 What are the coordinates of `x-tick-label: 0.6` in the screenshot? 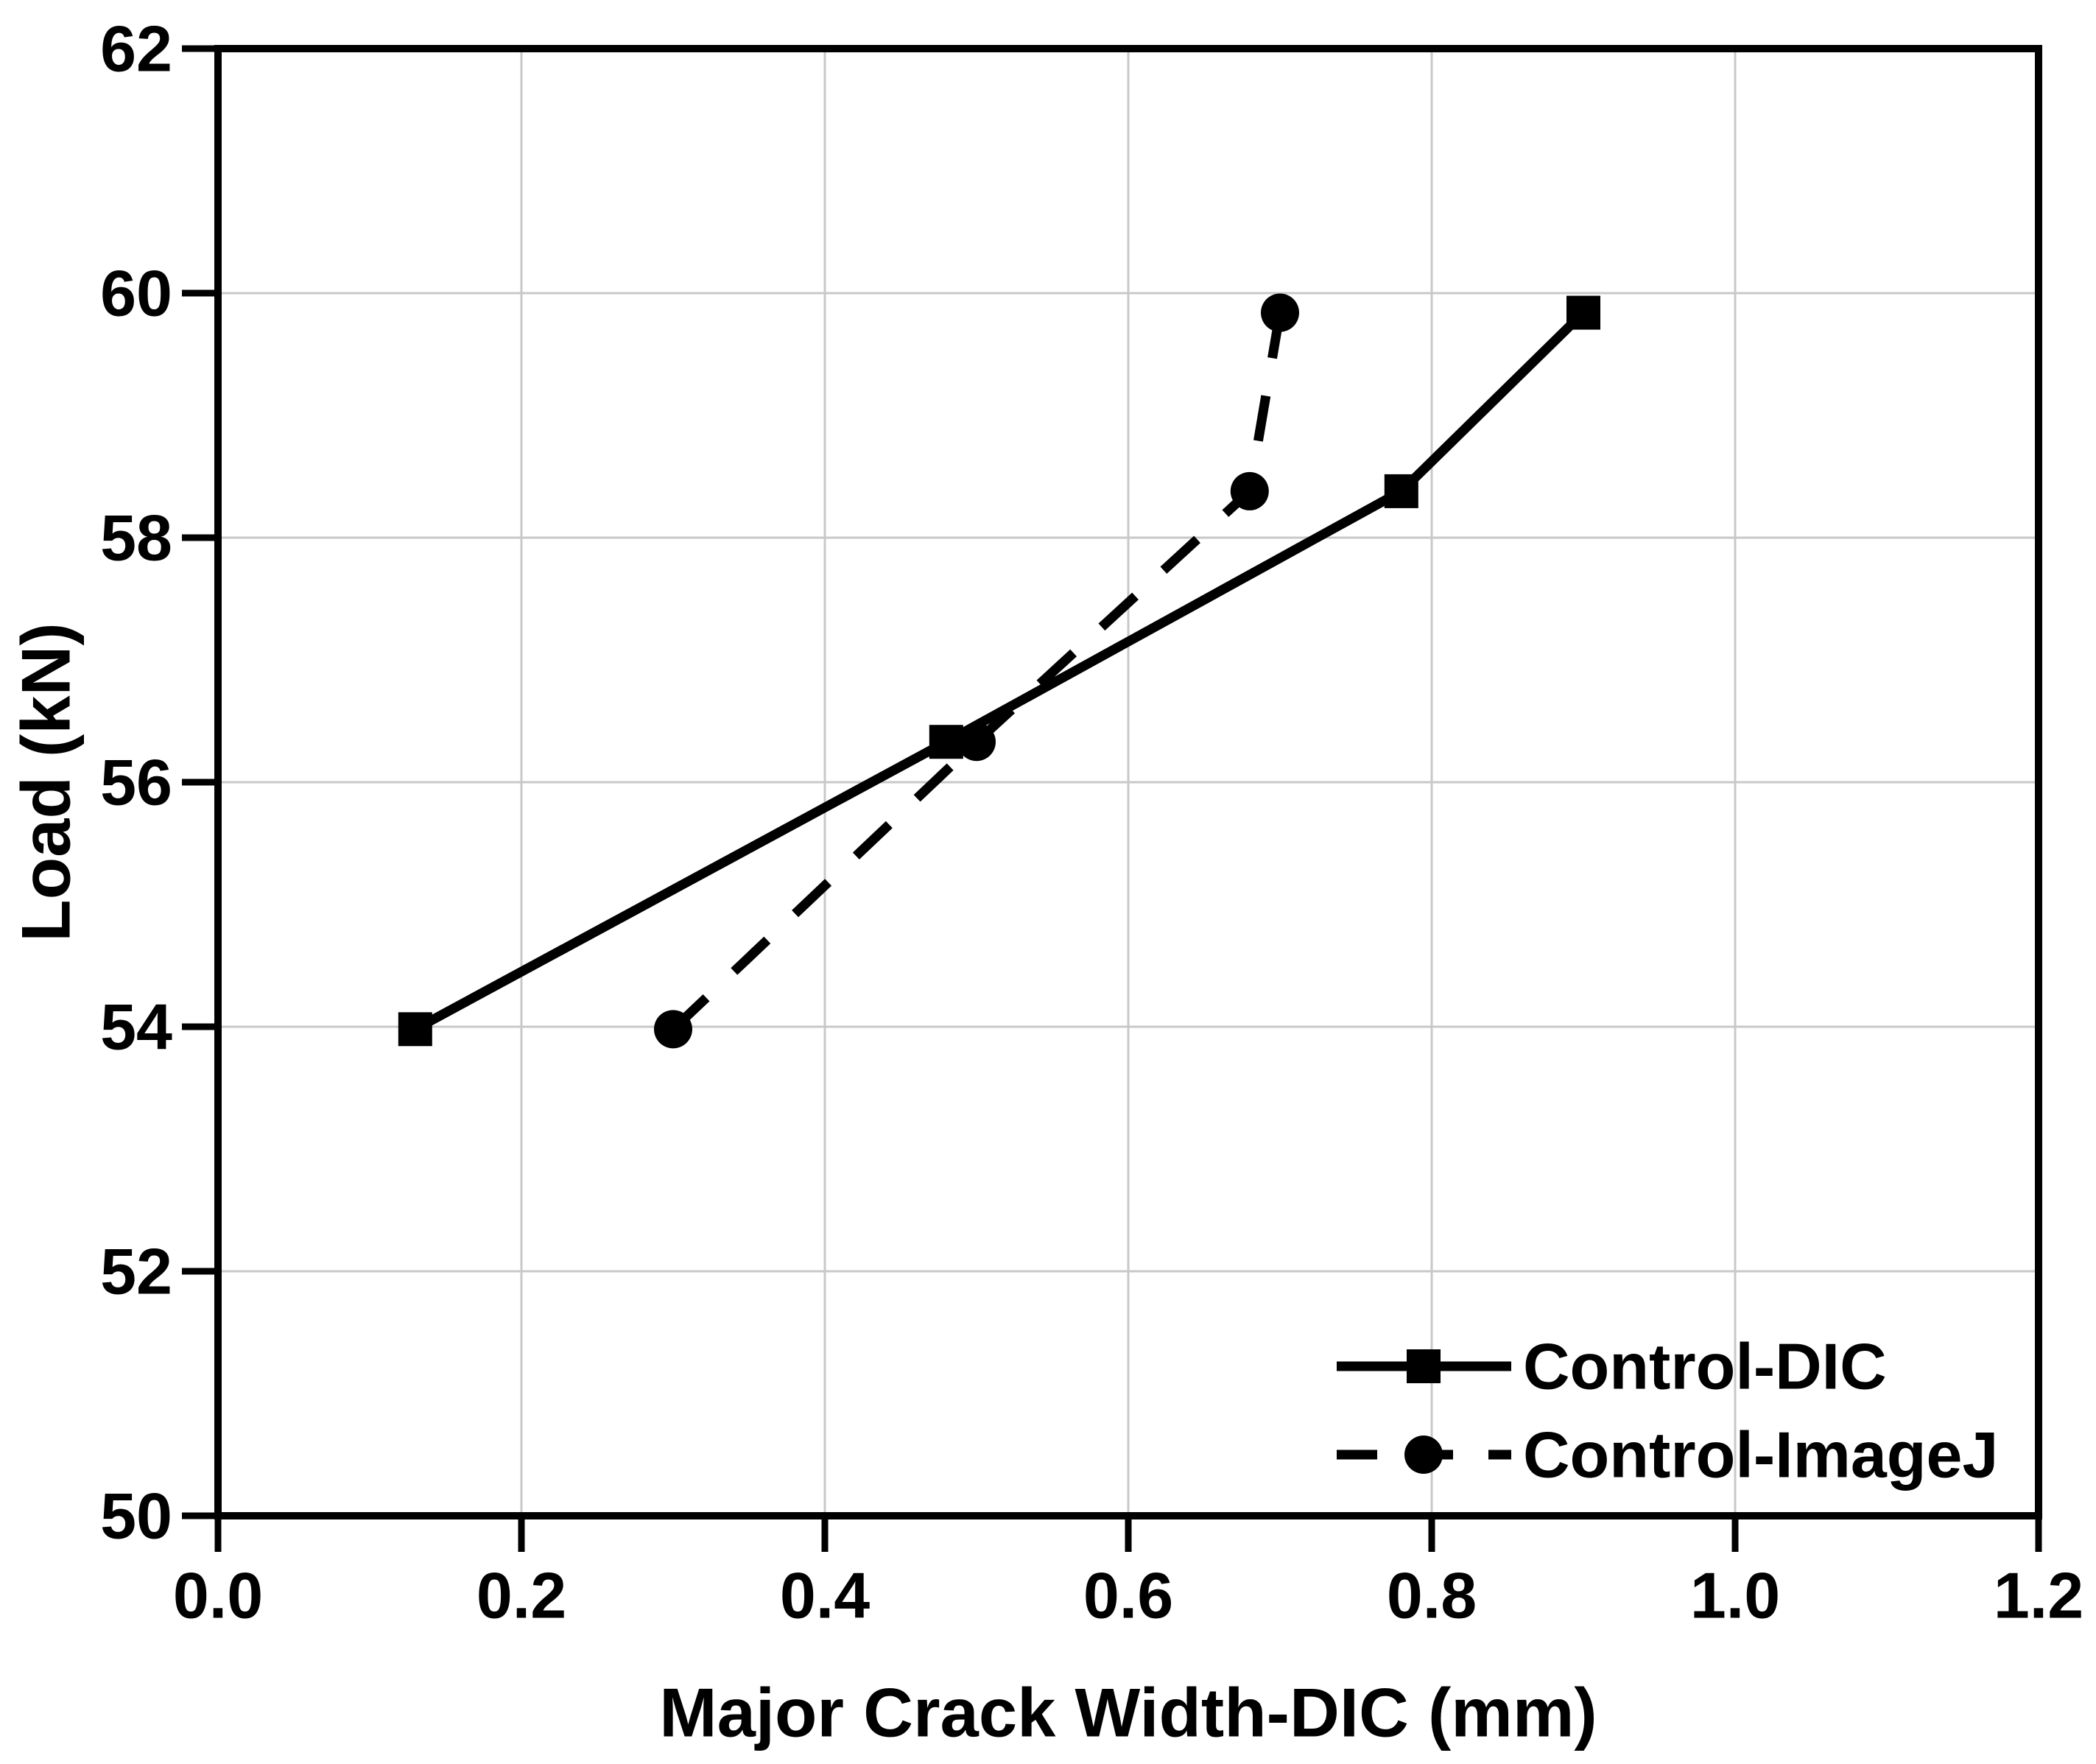 It's located at (1128, 1595).